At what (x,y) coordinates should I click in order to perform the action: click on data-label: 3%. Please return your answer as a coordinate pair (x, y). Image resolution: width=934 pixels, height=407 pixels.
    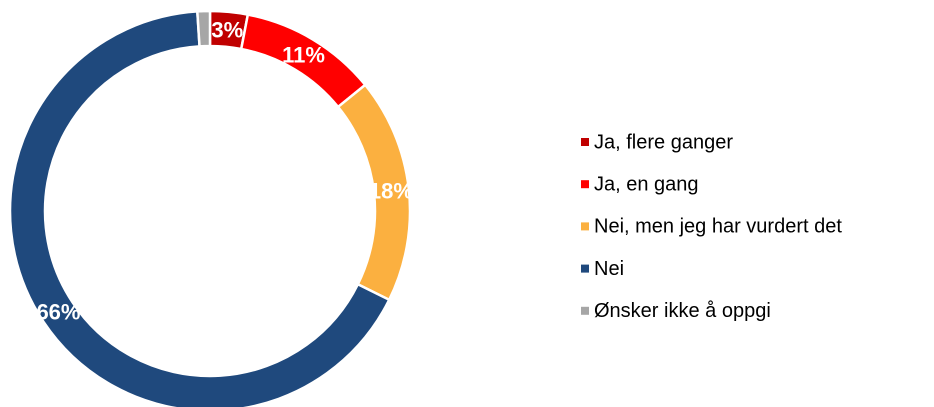
    Looking at the image, I should click on (227, 30).